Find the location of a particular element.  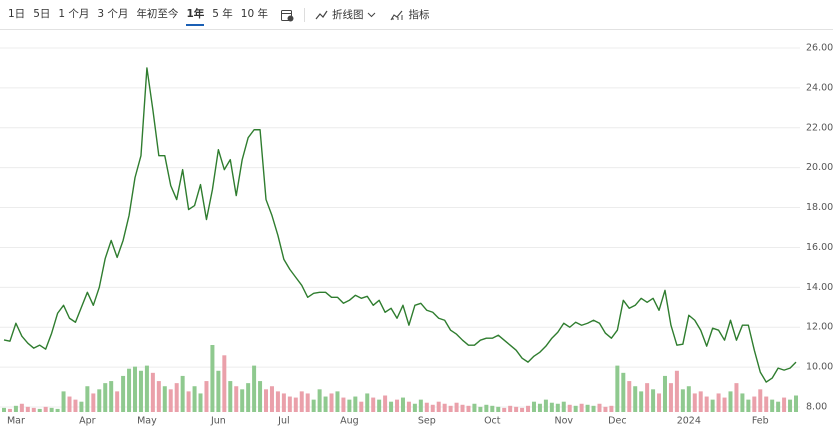

range-button: 1年 is located at coordinates (195, 14).